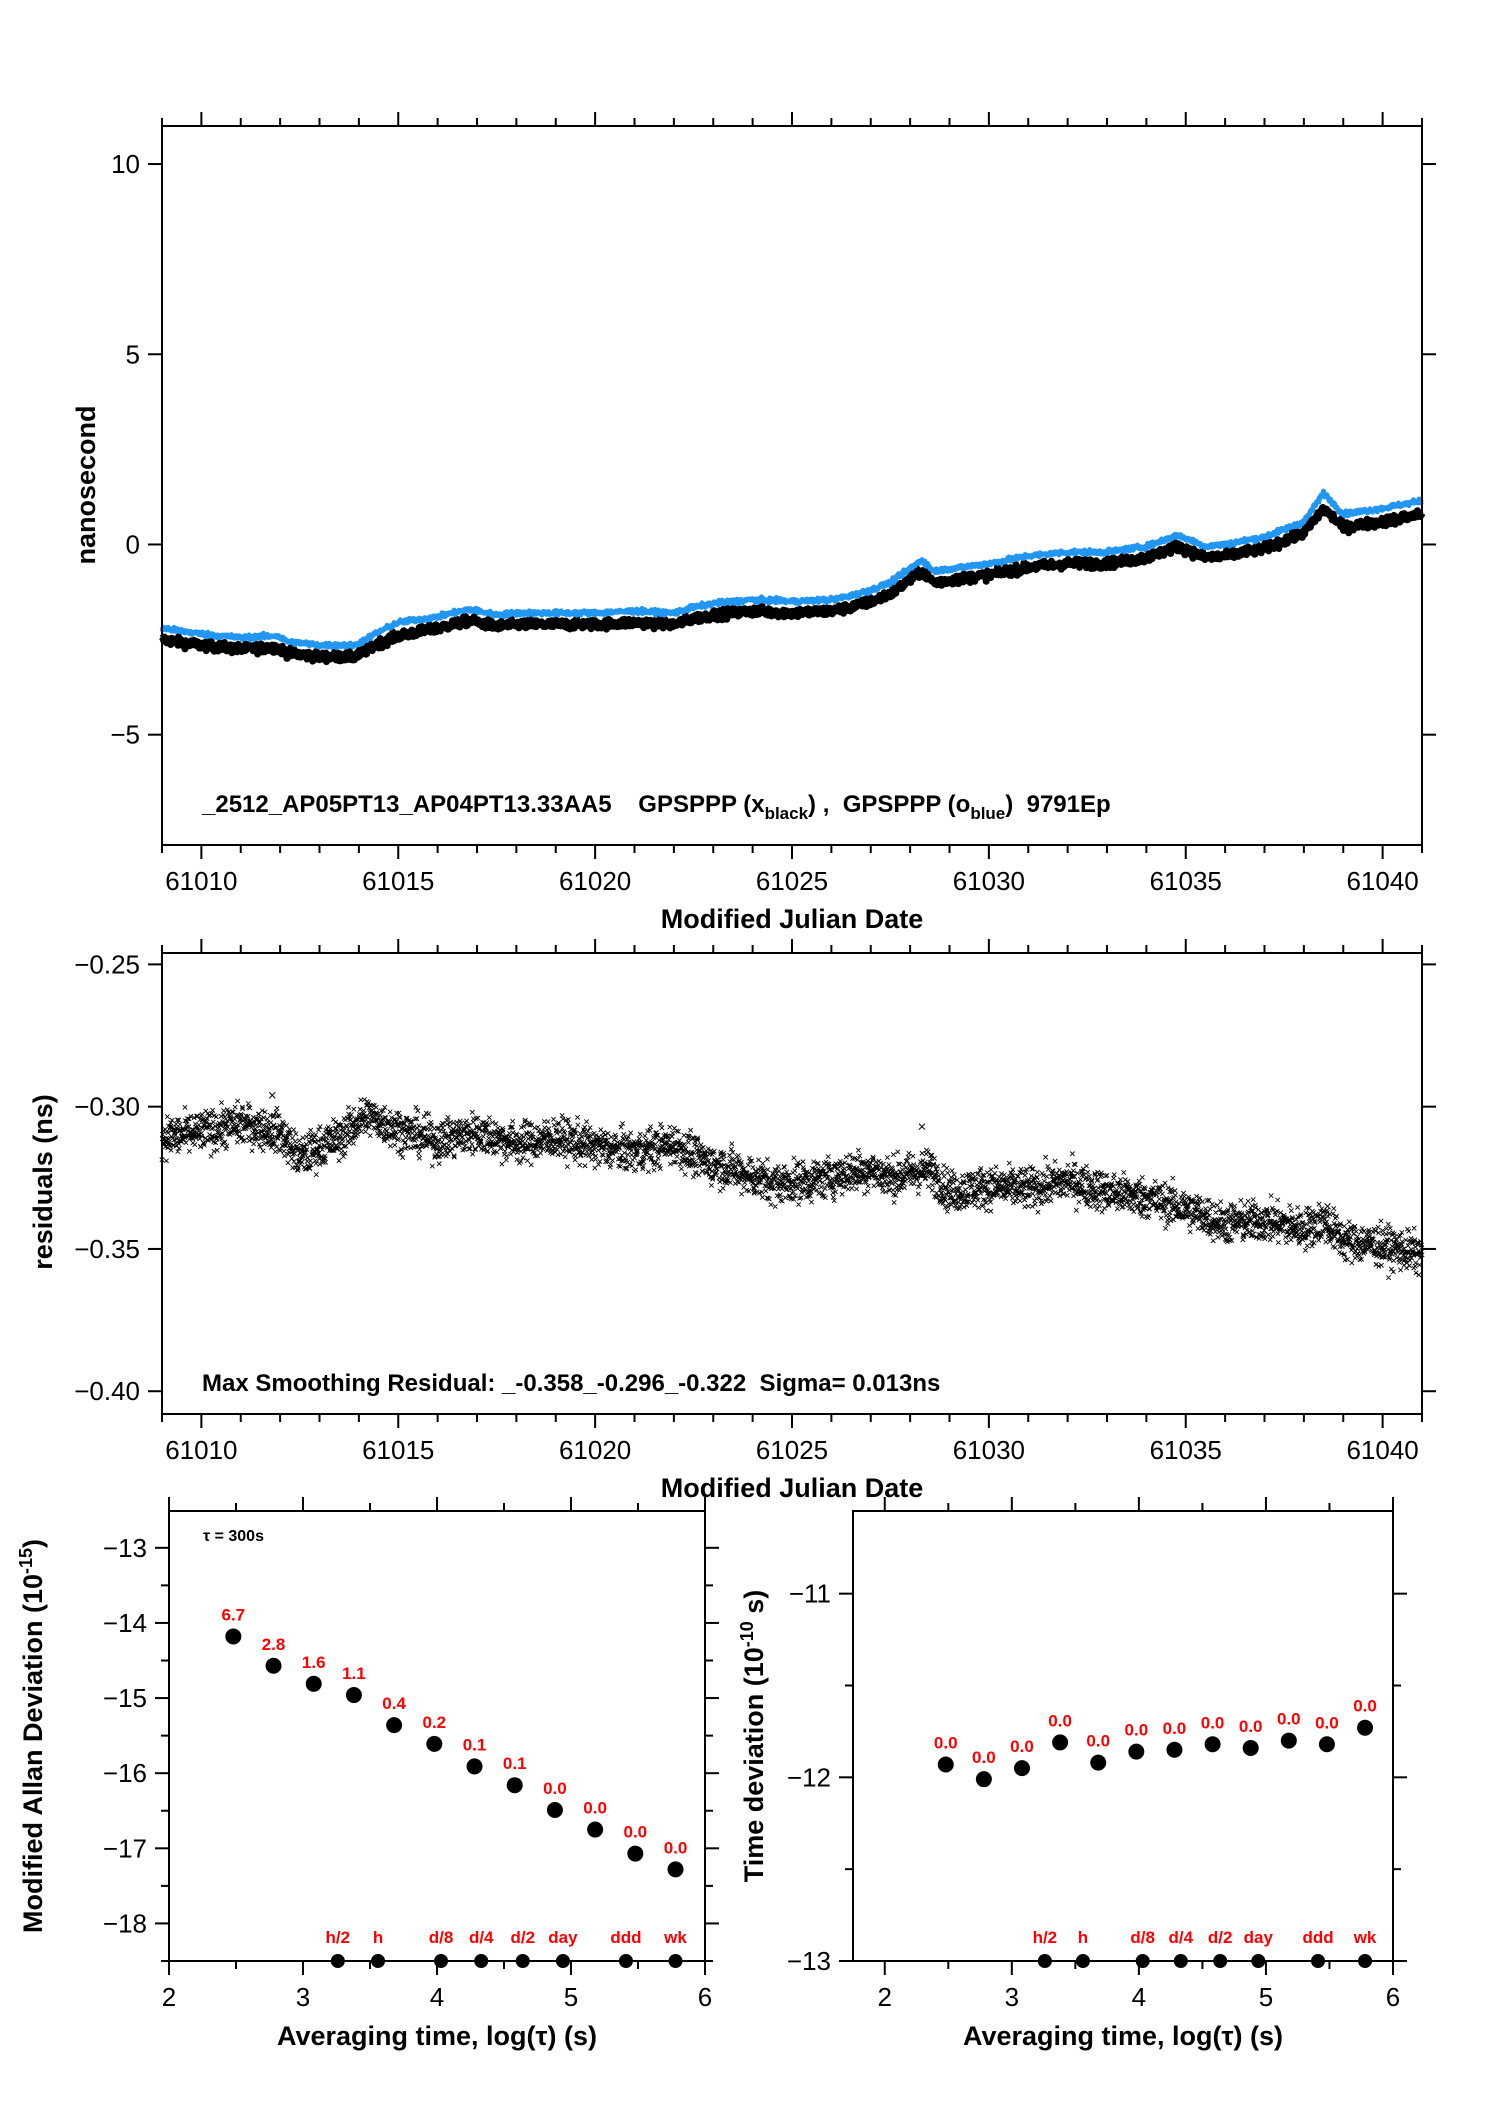  I want to click on y-tick-label: −15, so click(125, 1698).